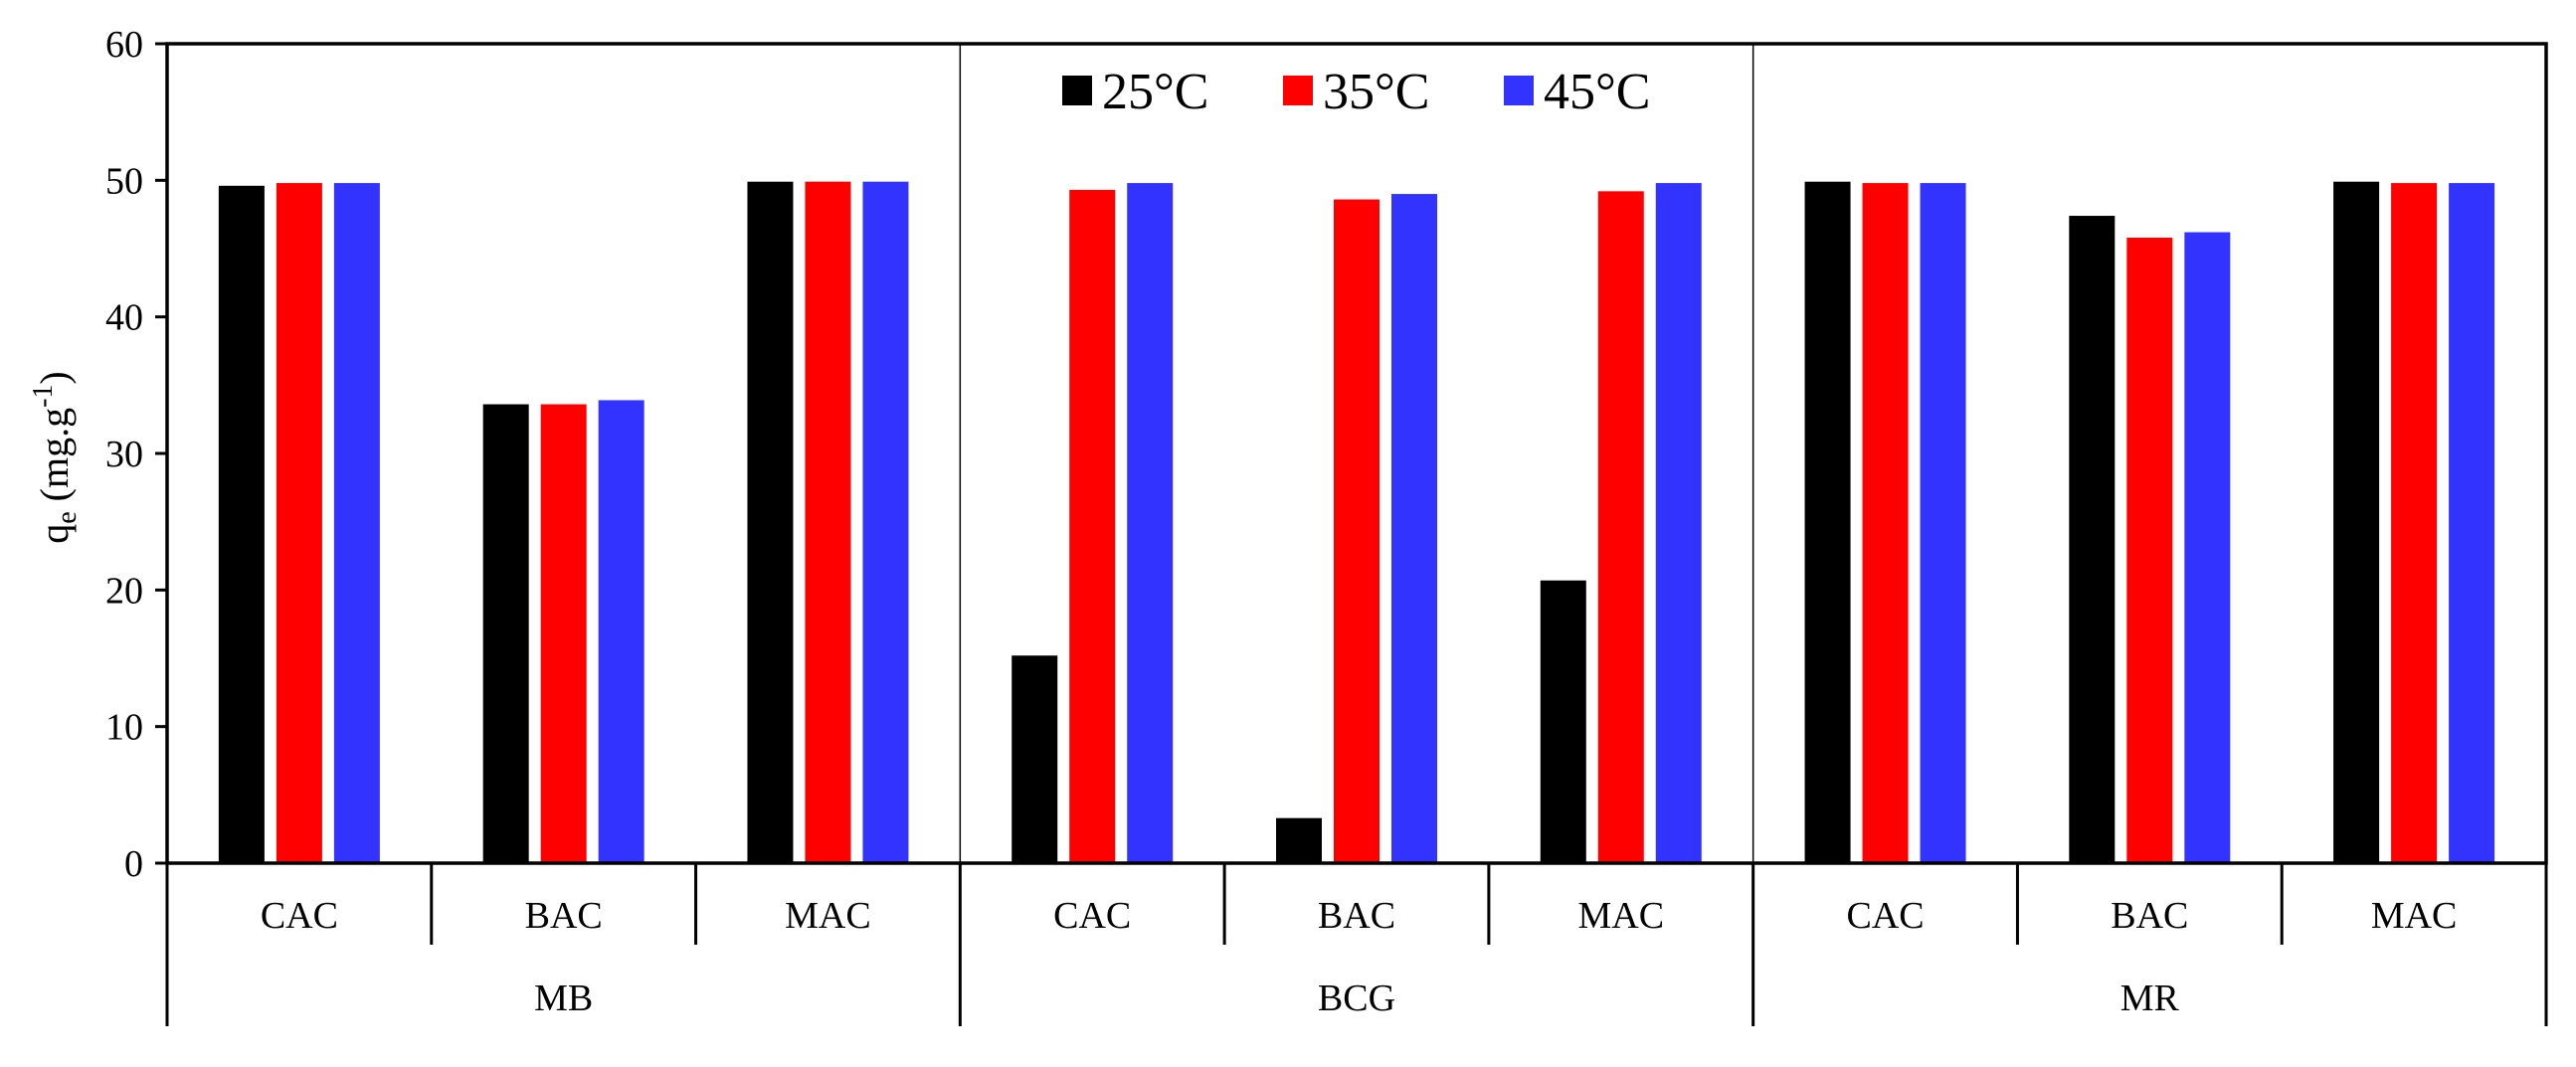 The height and width of the screenshot is (1067, 2576). I want to click on y-axis-label: qe (mg.g-1), so click(55, 457).